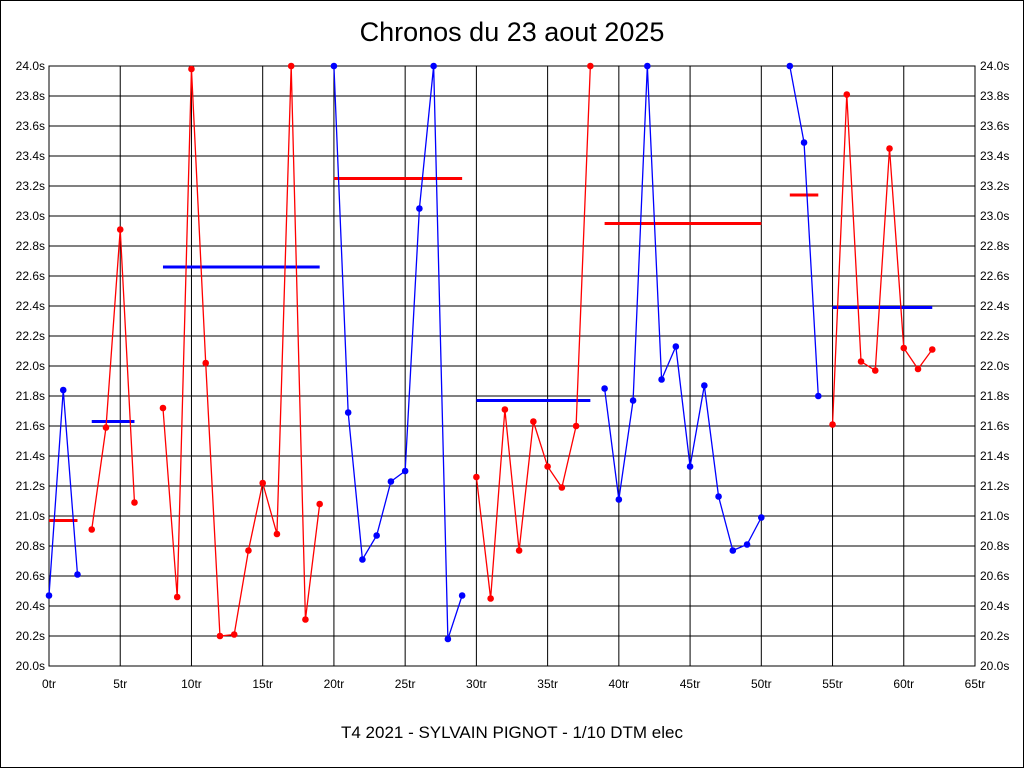  What do you see at coordinates (30, 366) in the screenshot?
I see `y-tick-label-left: 22.0s` at bounding box center [30, 366].